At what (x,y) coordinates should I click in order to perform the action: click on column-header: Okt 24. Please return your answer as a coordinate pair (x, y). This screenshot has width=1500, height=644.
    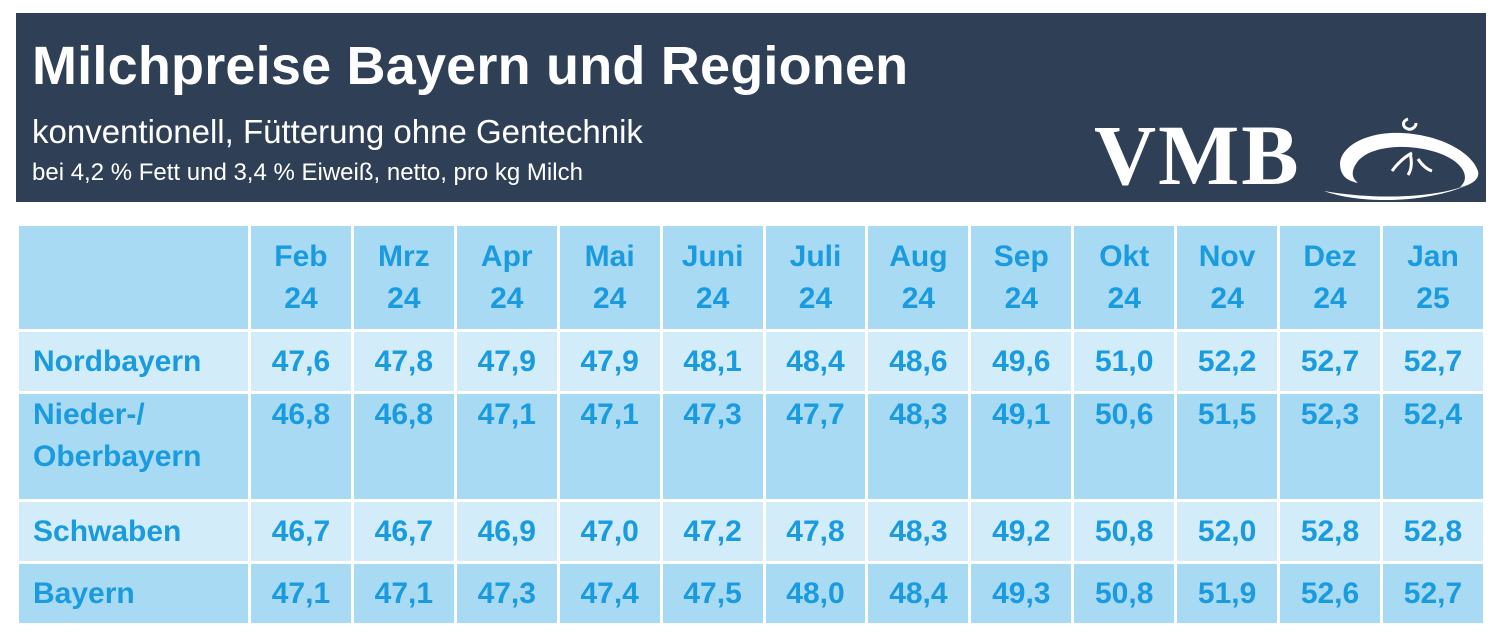
    Looking at the image, I should click on (1124, 277).